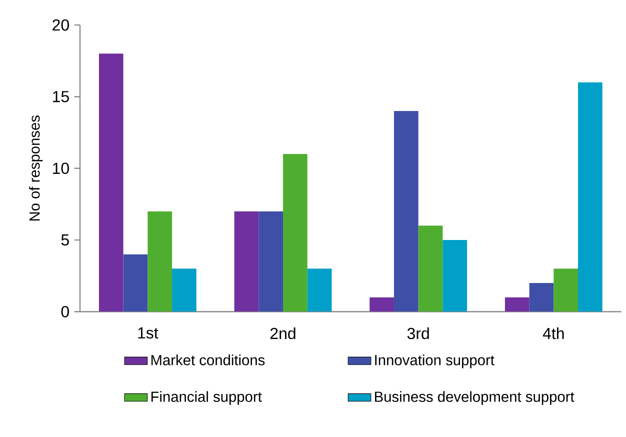  What do you see at coordinates (206, 398) in the screenshot?
I see `legend-label: Financial support` at bounding box center [206, 398].